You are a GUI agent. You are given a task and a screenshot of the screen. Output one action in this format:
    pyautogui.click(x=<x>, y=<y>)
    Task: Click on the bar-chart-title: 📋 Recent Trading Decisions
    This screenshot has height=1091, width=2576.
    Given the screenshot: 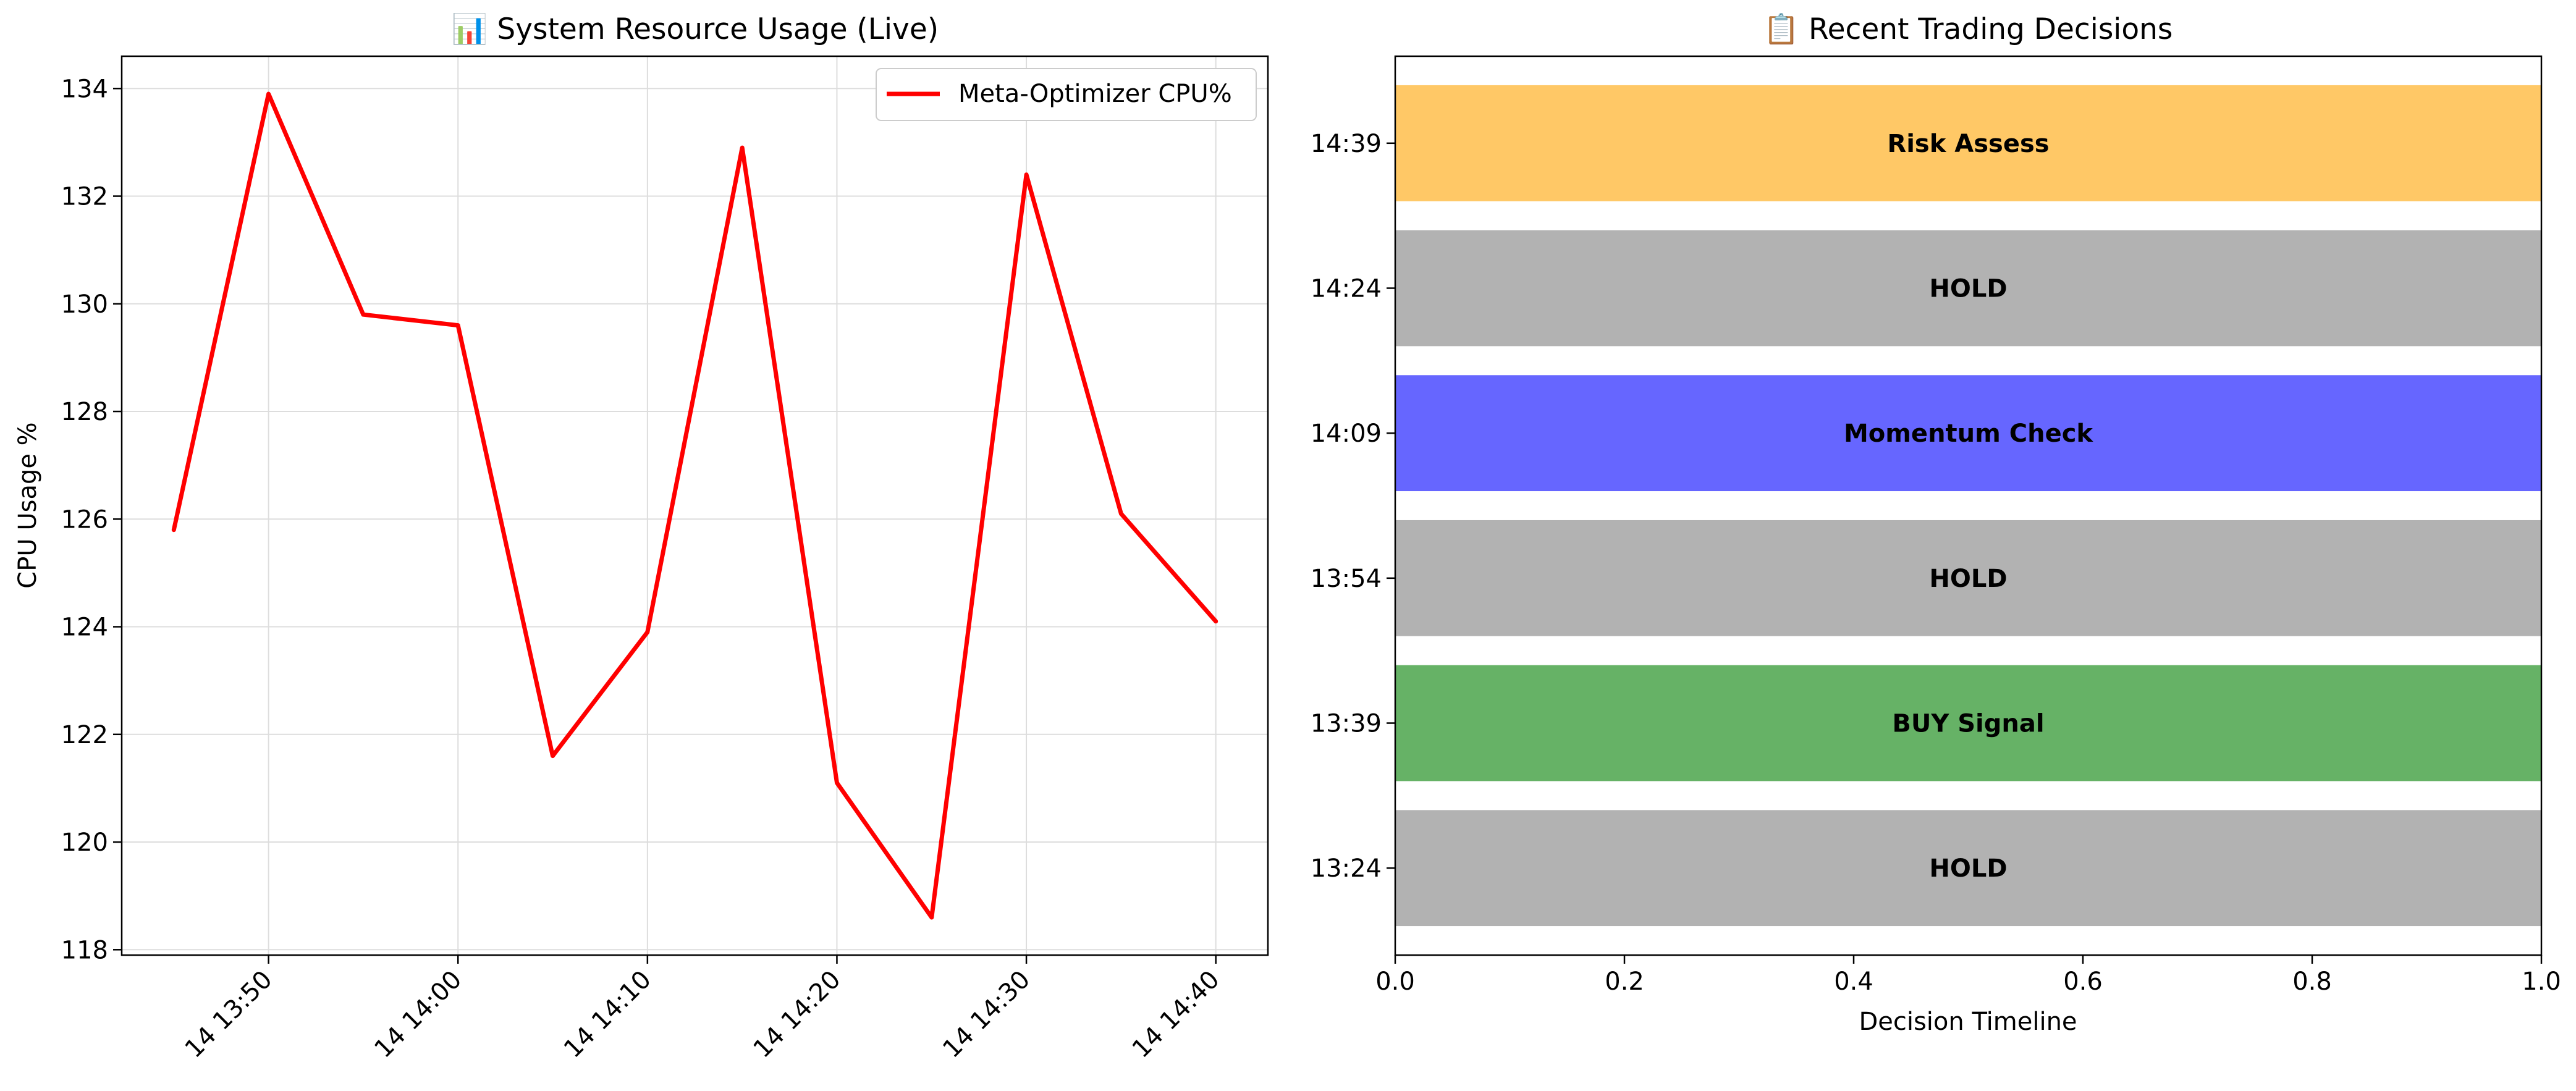 What is the action you would take?
    pyautogui.click(x=1968, y=29)
    